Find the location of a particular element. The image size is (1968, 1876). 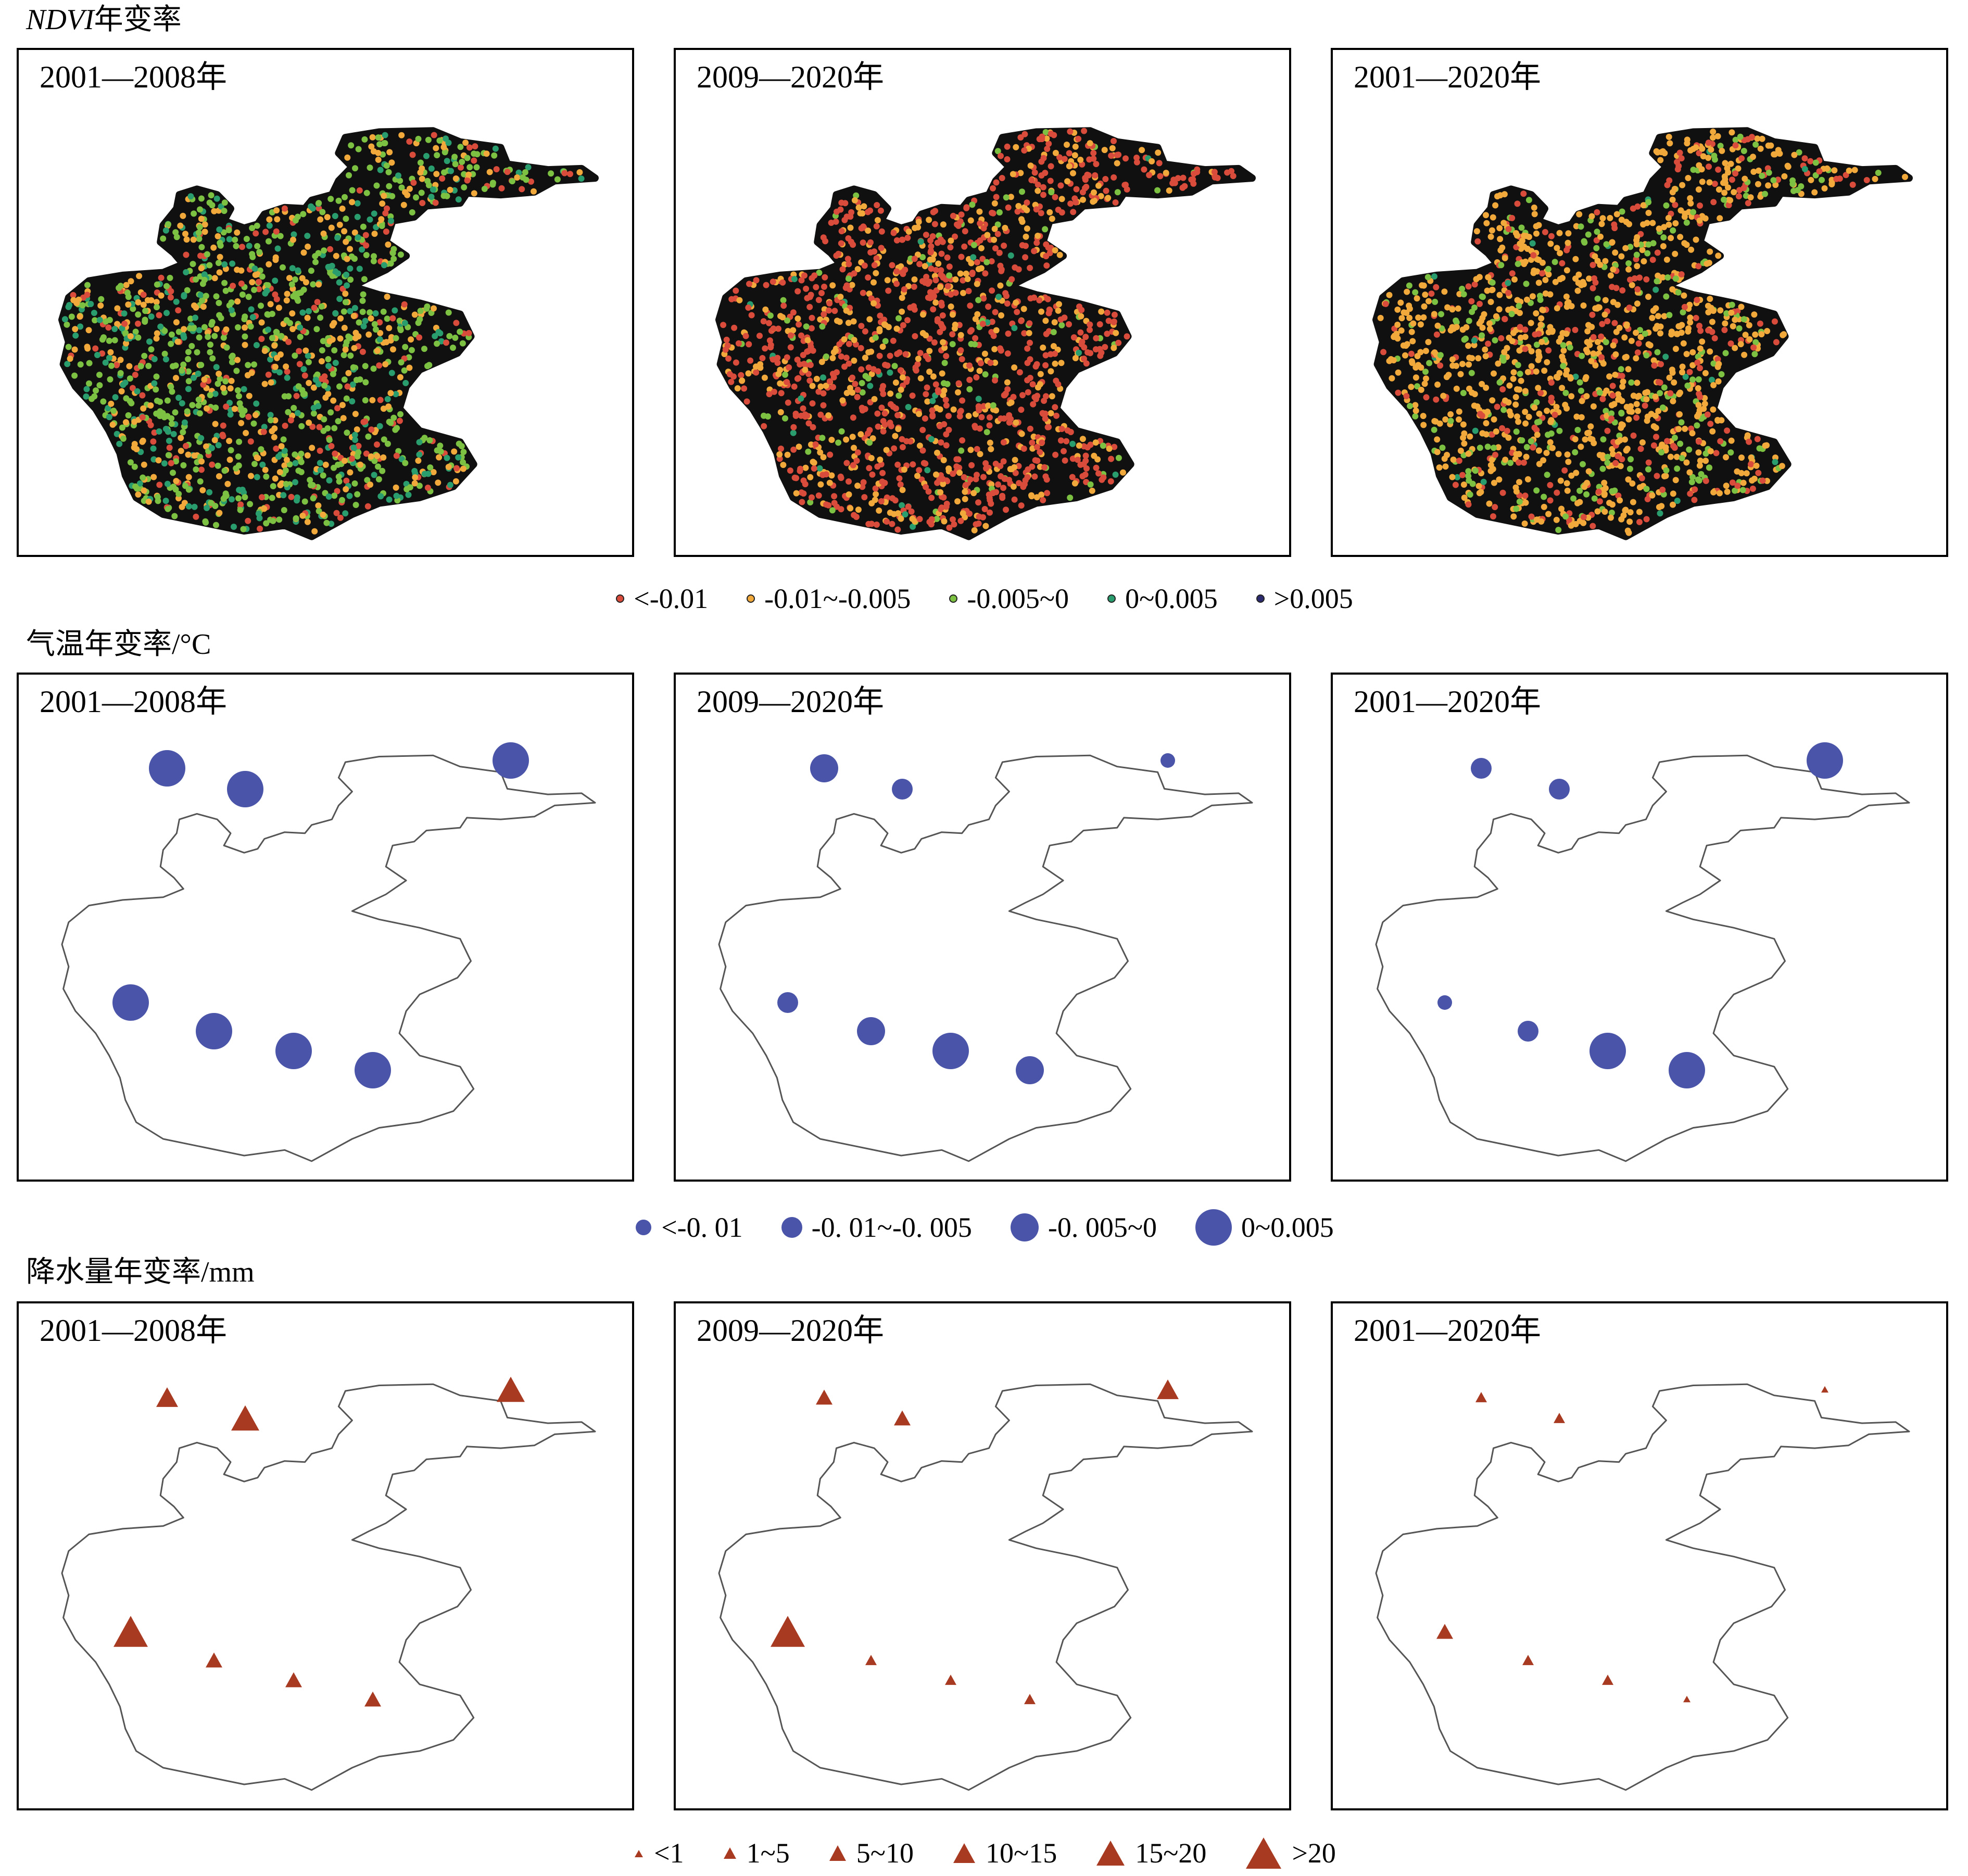

temperature-station-s1 is located at coordinates (824, 768).